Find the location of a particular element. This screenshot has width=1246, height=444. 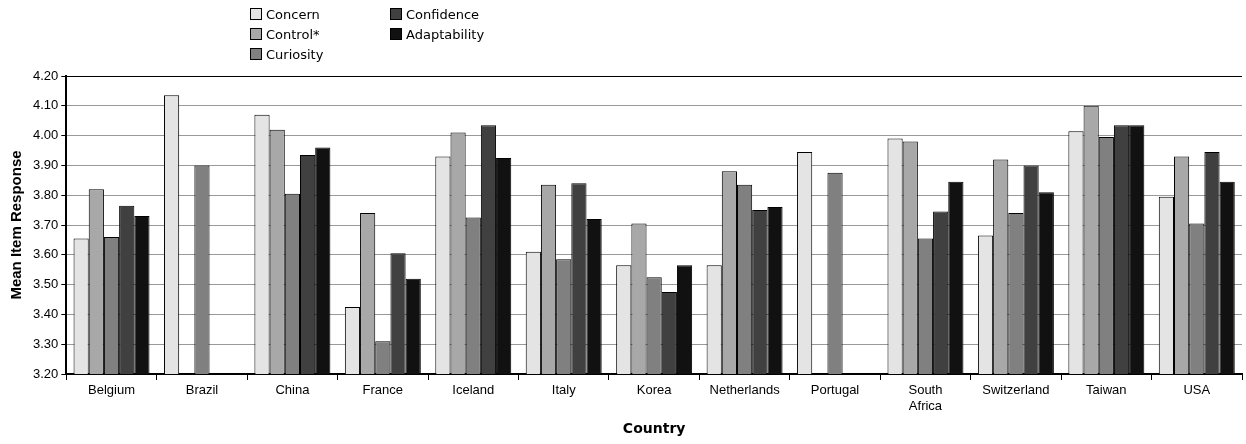

x-tick-label: Netherlands is located at coordinates (745, 390).